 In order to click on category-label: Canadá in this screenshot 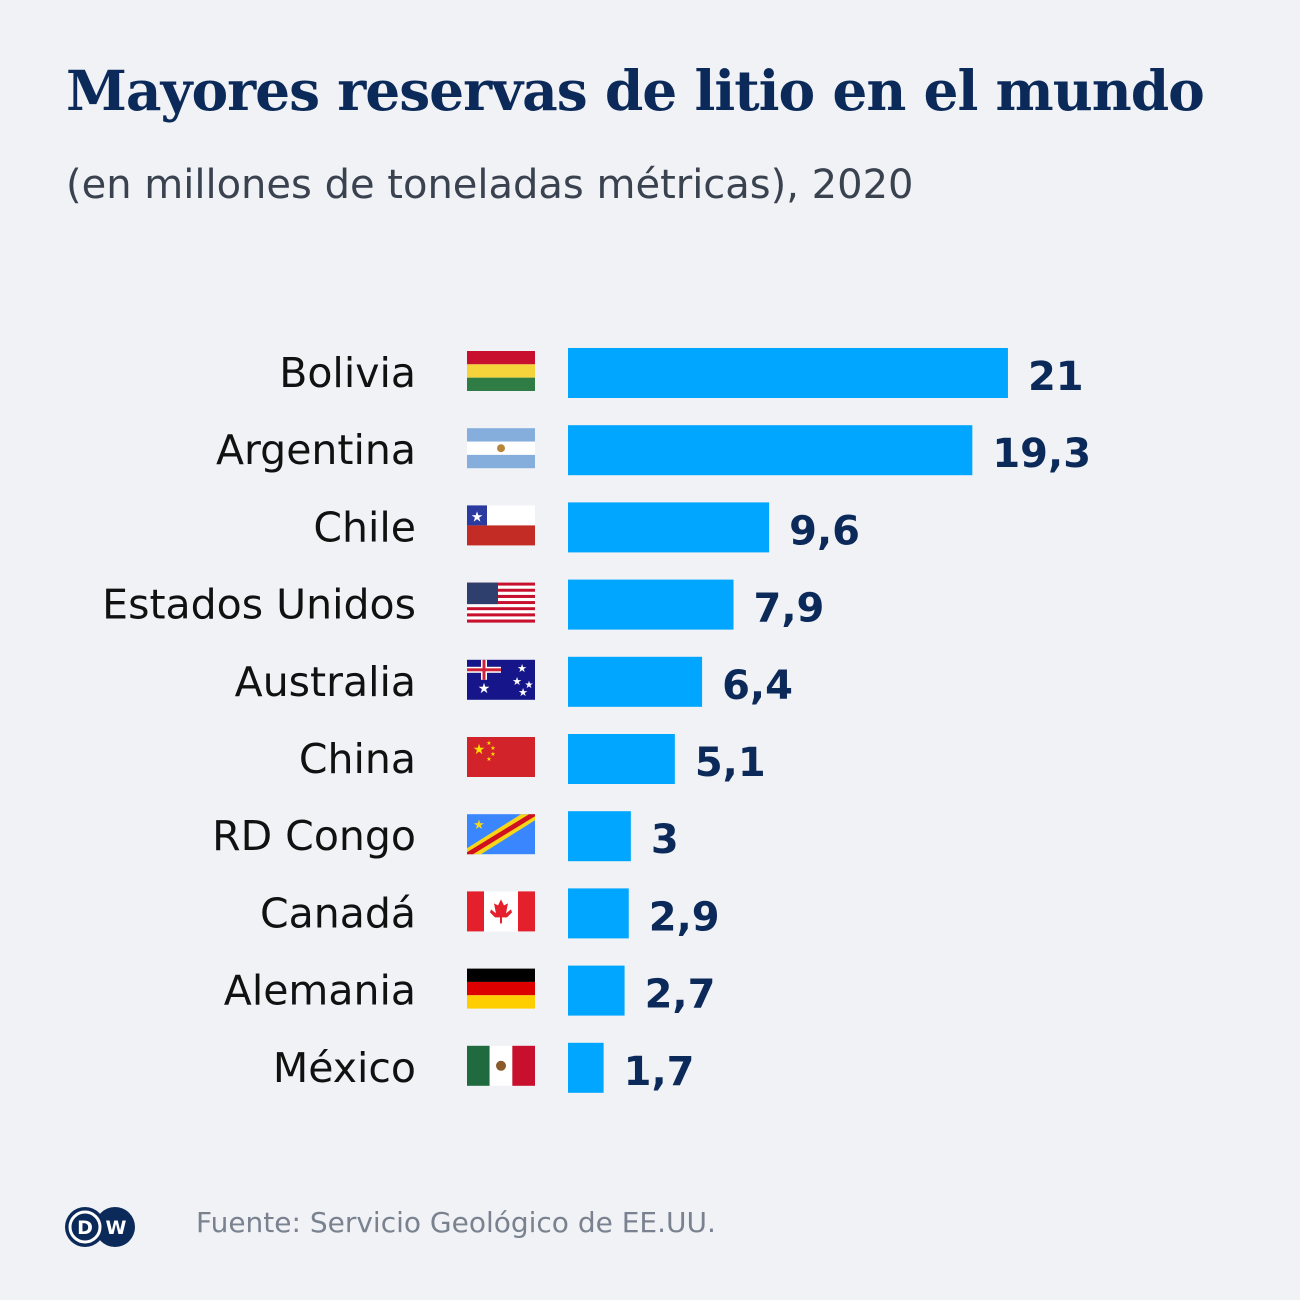, I will do `click(338, 913)`.